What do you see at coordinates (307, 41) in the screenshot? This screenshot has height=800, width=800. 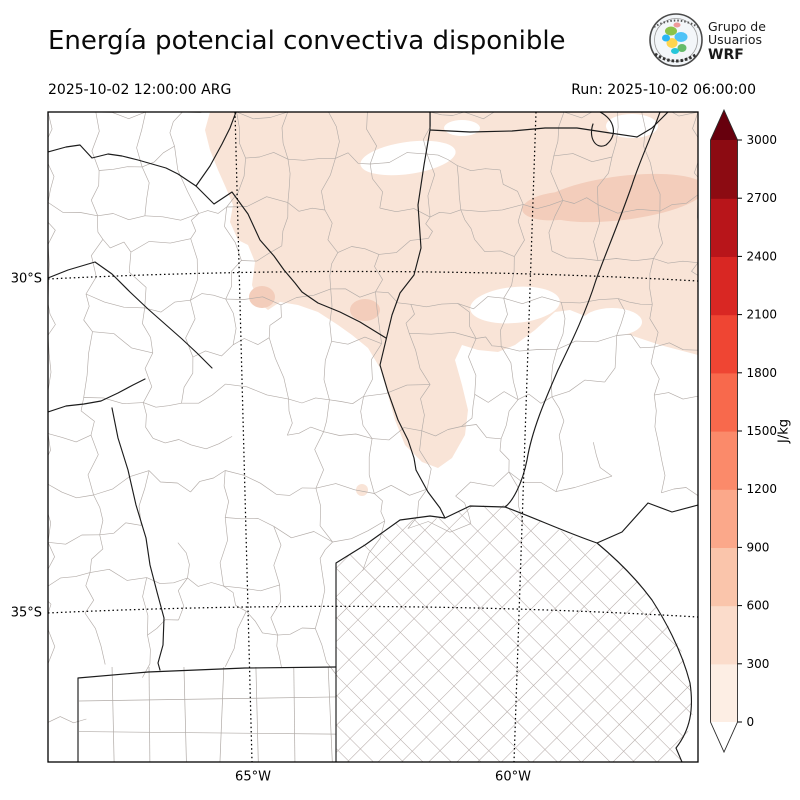 I see `page-title: Energía potencial convectiva disponible` at bounding box center [307, 41].